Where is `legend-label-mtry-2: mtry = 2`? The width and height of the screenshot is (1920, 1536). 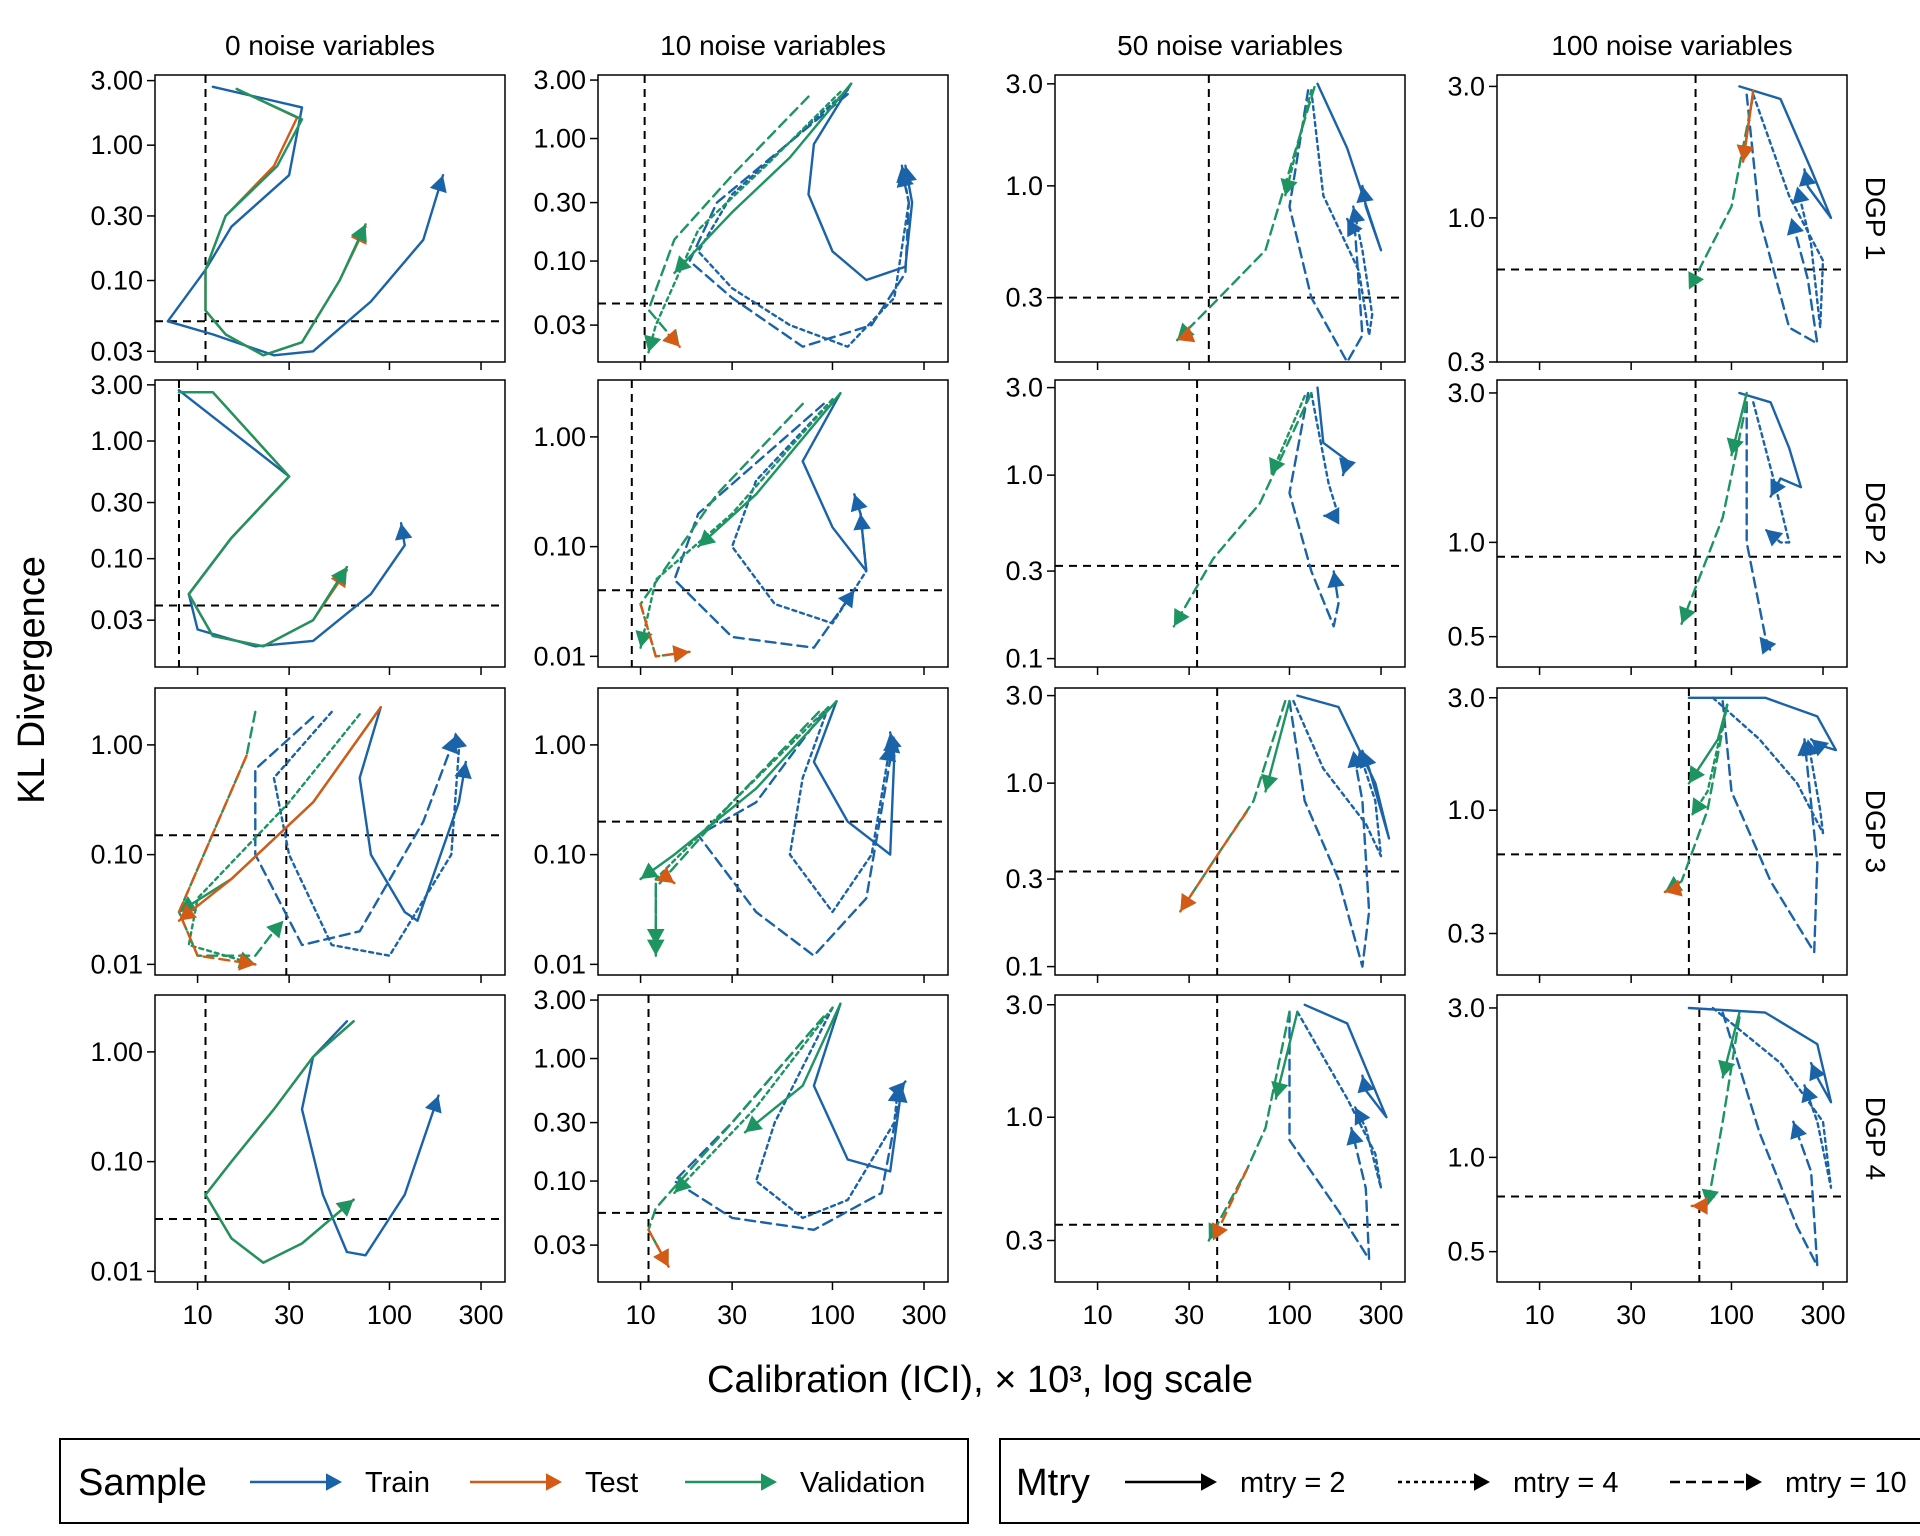
legend-label-mtry-2: mtry = 2 is located at coordinates (1293, 1483).